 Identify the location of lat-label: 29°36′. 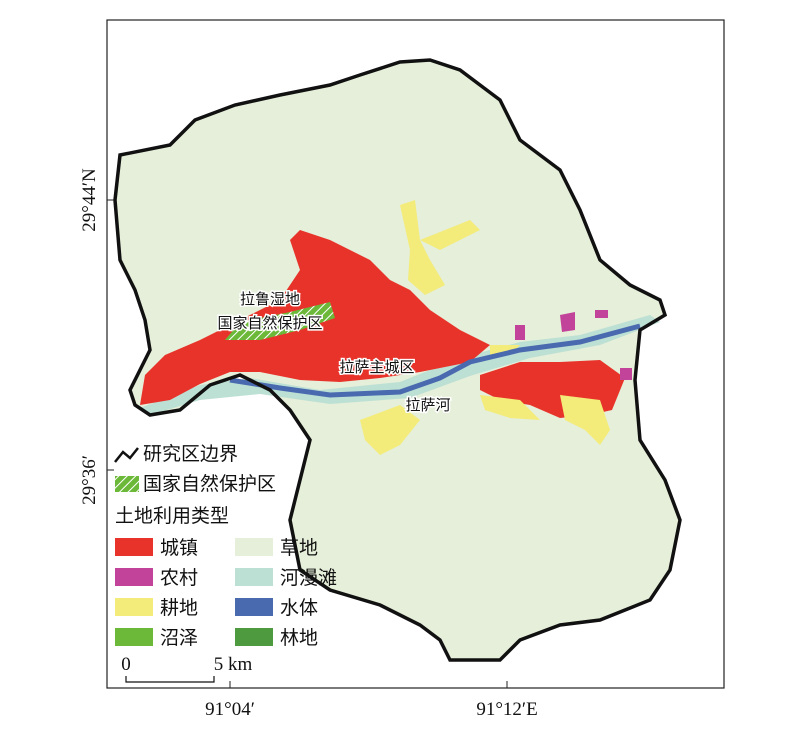
(89, 480).